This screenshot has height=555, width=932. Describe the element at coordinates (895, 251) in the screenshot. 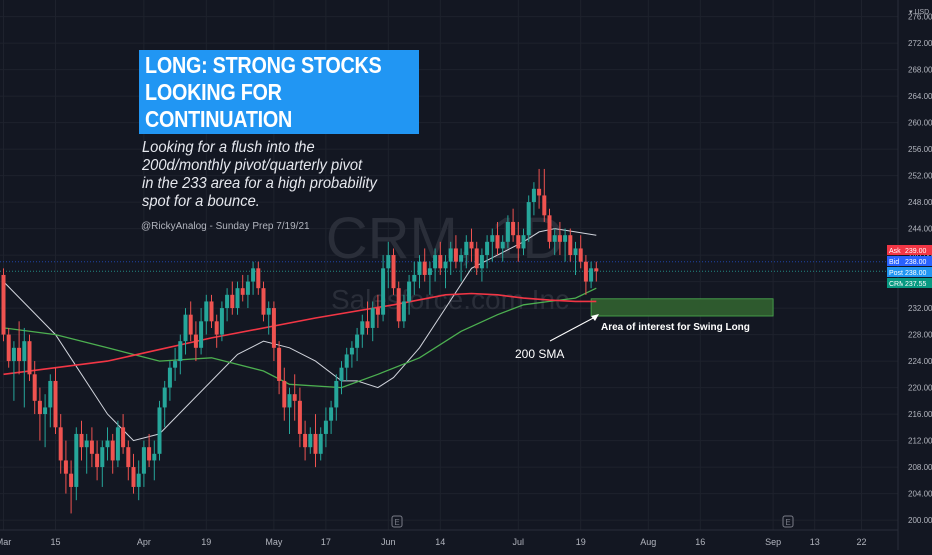

I see `price-tag-label: Ask` at that location.